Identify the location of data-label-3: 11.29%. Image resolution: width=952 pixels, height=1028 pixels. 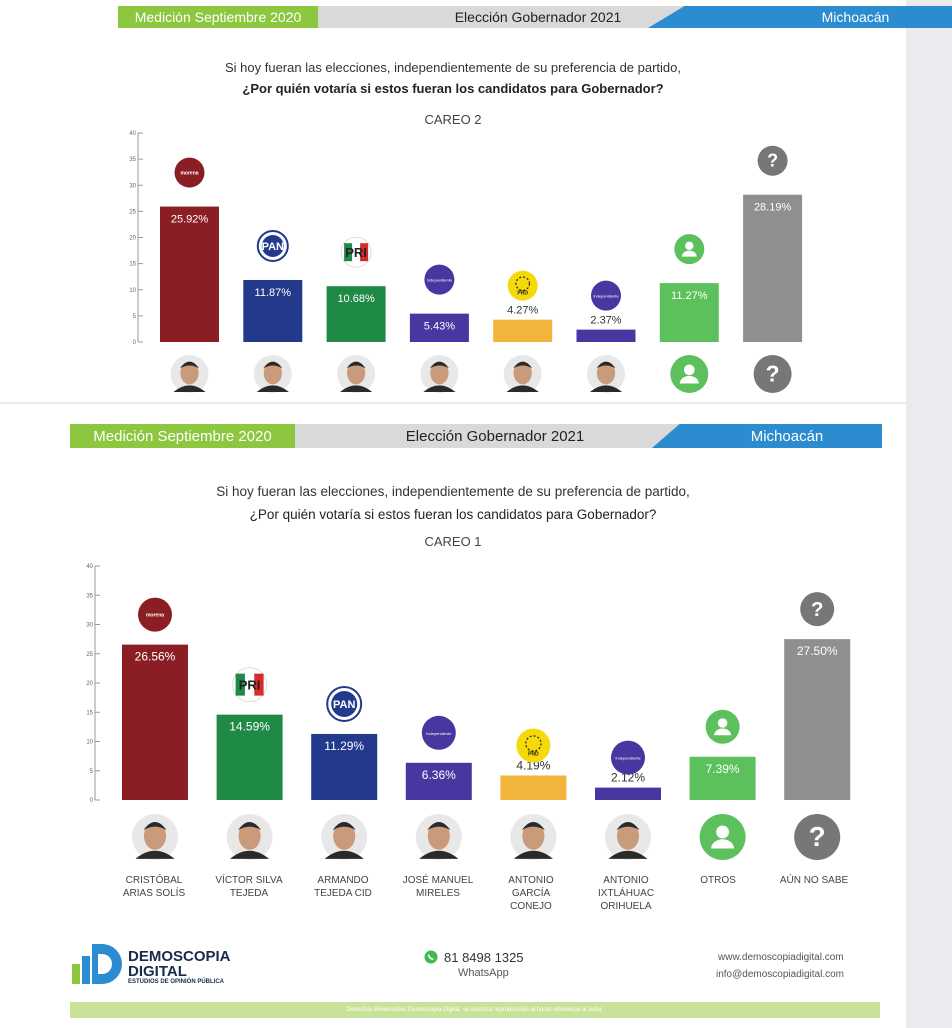
(344, 746).